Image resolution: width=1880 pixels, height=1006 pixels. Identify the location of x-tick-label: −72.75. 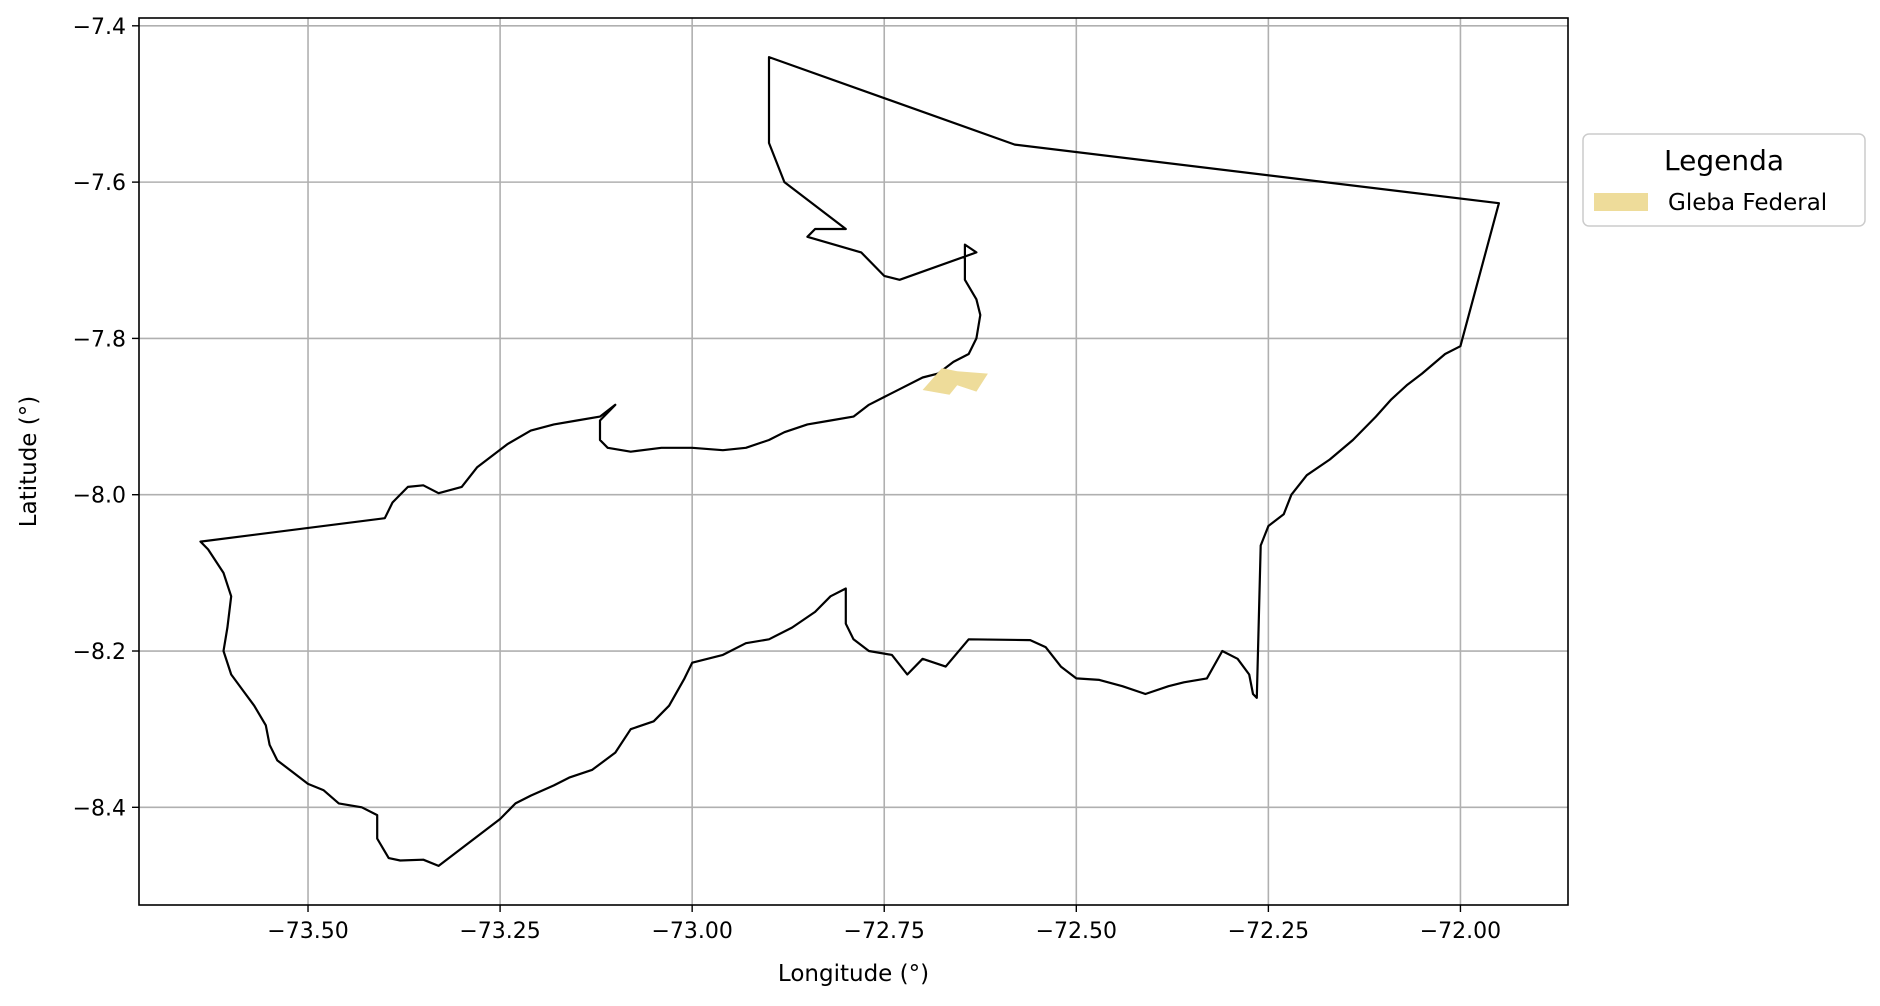
(884, 931).